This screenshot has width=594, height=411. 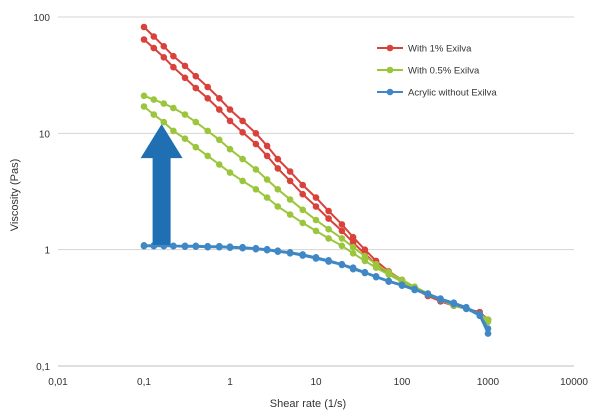 What do you see at coordinates (574, 382) in the screenshot?
I see `x-tick-label: 10000` at bounding box center [574, 382].